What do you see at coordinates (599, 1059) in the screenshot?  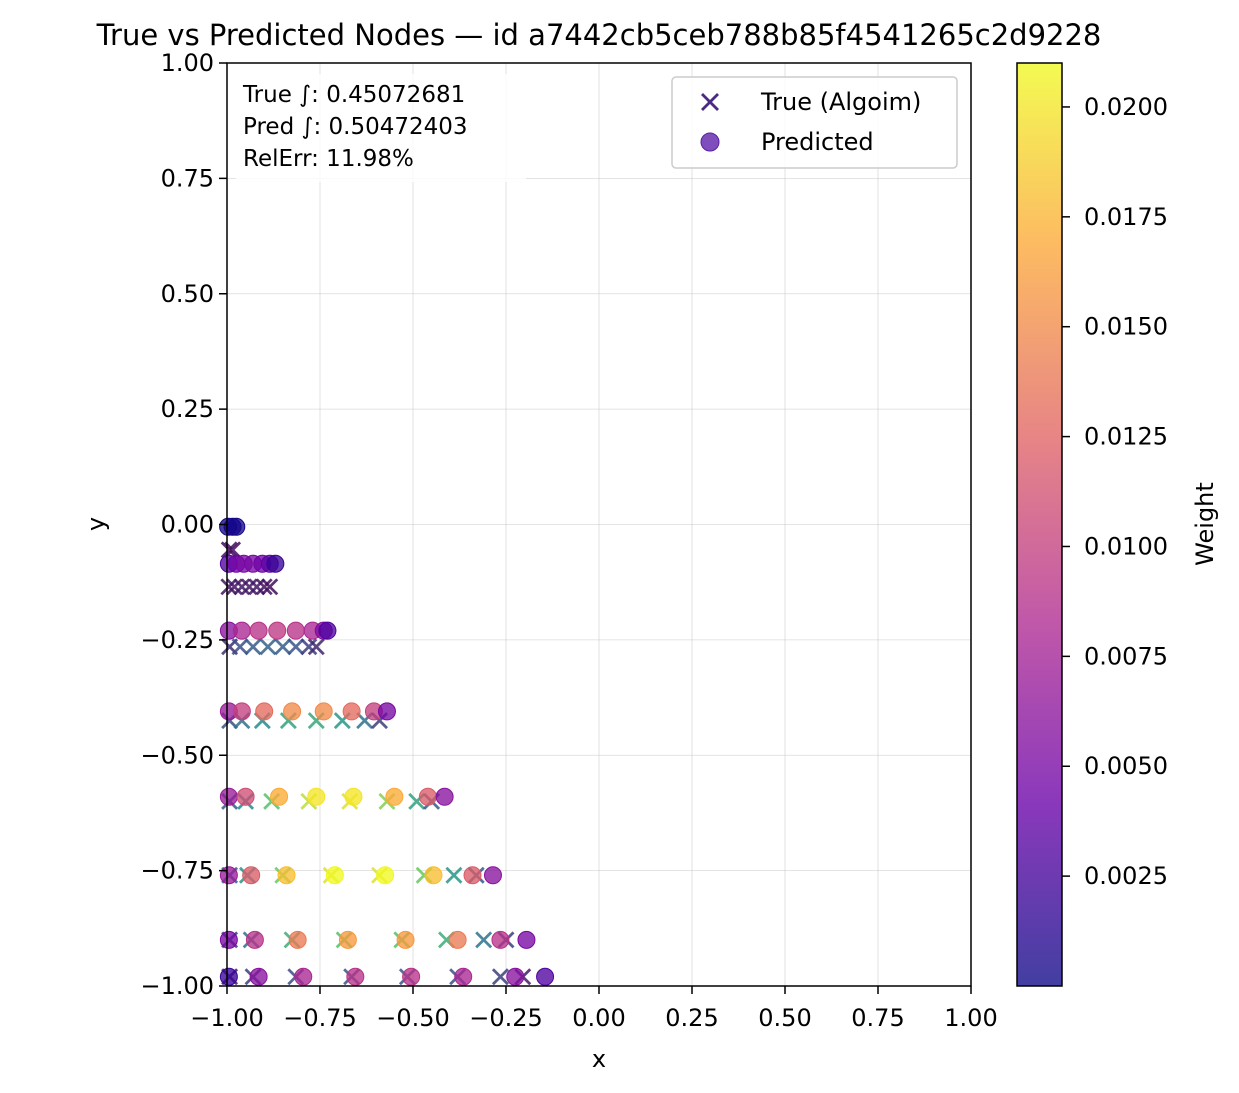 I see `x-axis-label: x` at bounding box center [599, 1059].